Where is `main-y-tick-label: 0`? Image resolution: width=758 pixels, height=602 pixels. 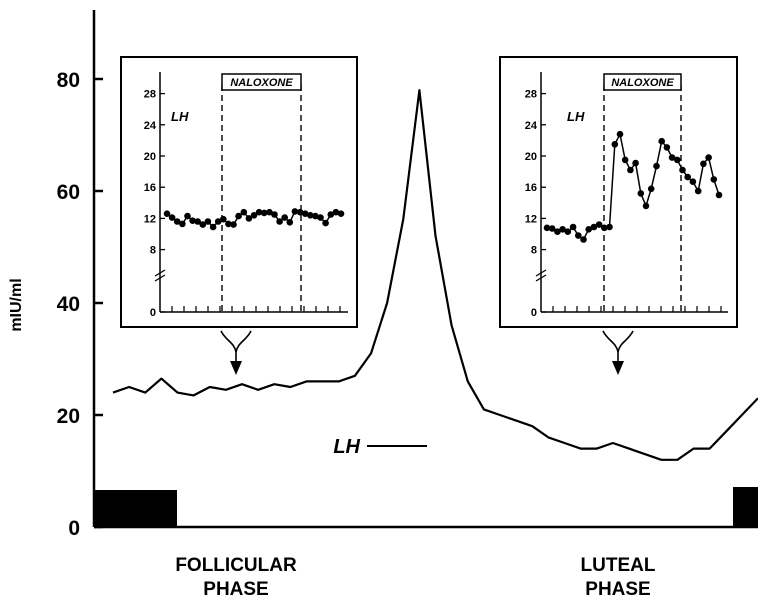
main-y-tick-label: 0 is located at coordinates (74, 528).